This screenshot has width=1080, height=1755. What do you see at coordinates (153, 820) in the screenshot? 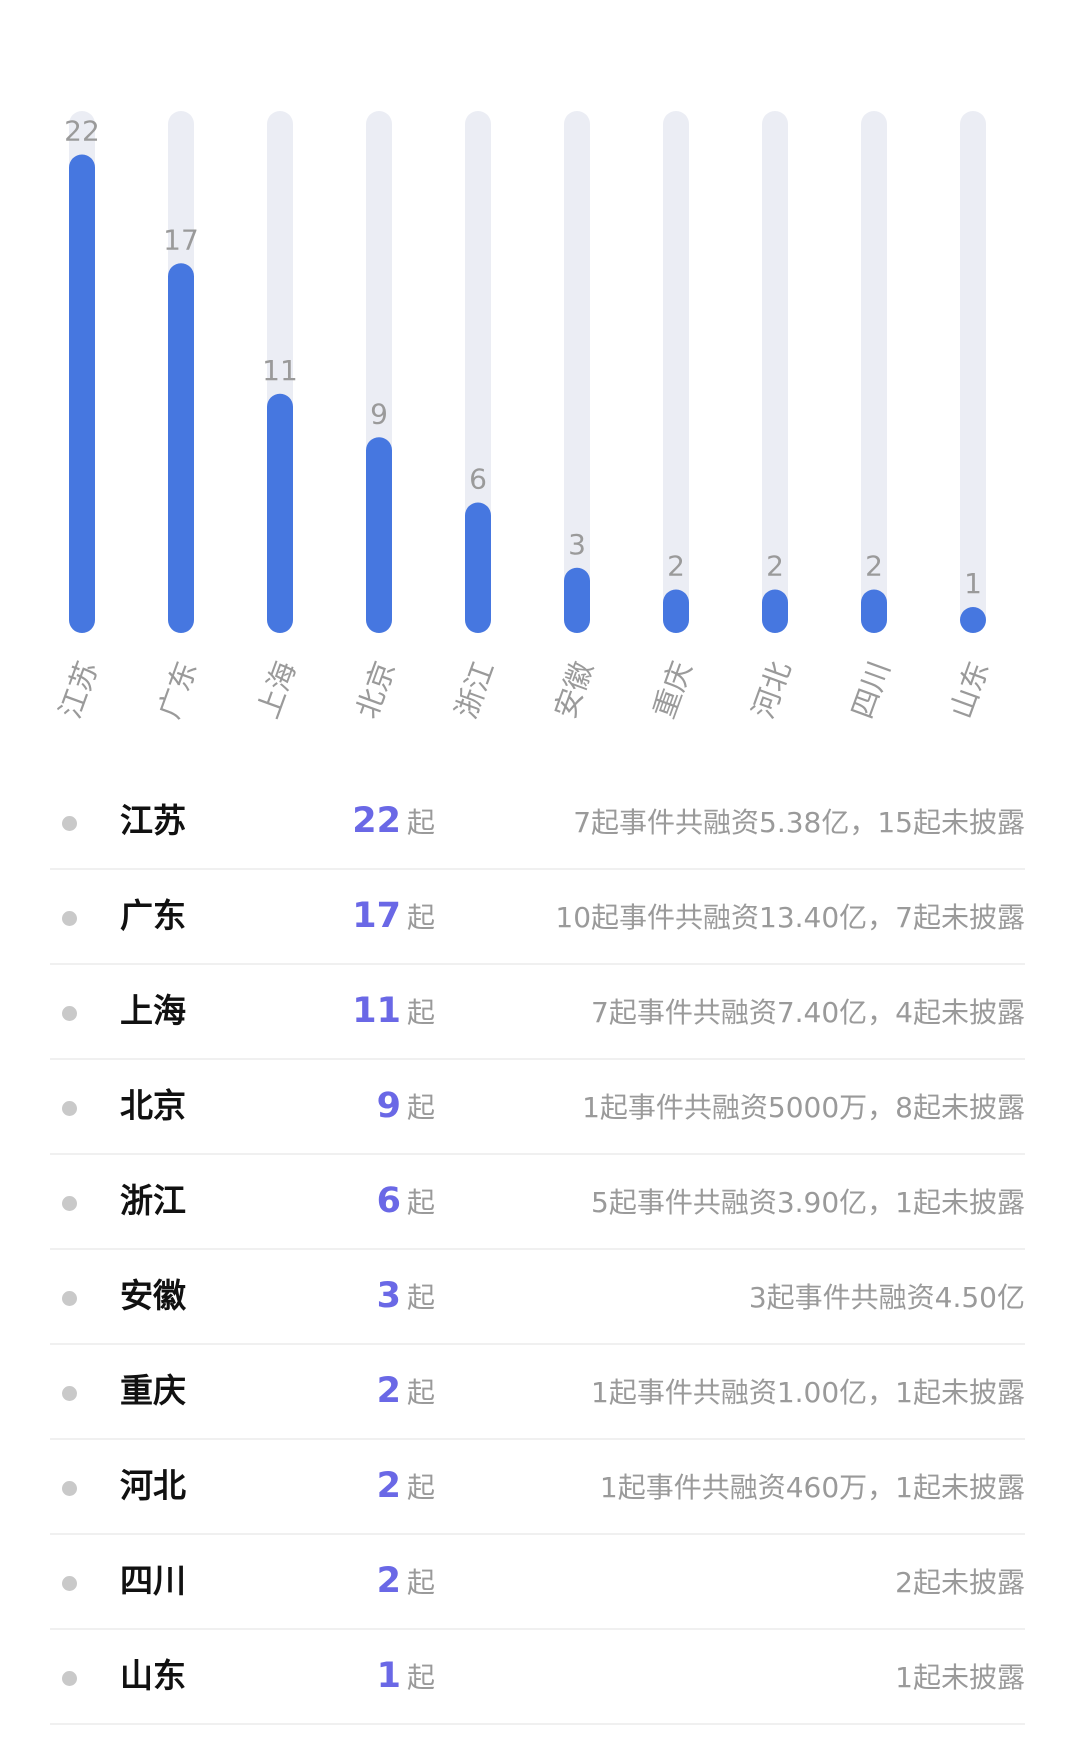
I see `region-name: 江苏` at bounding box center [153, 820].